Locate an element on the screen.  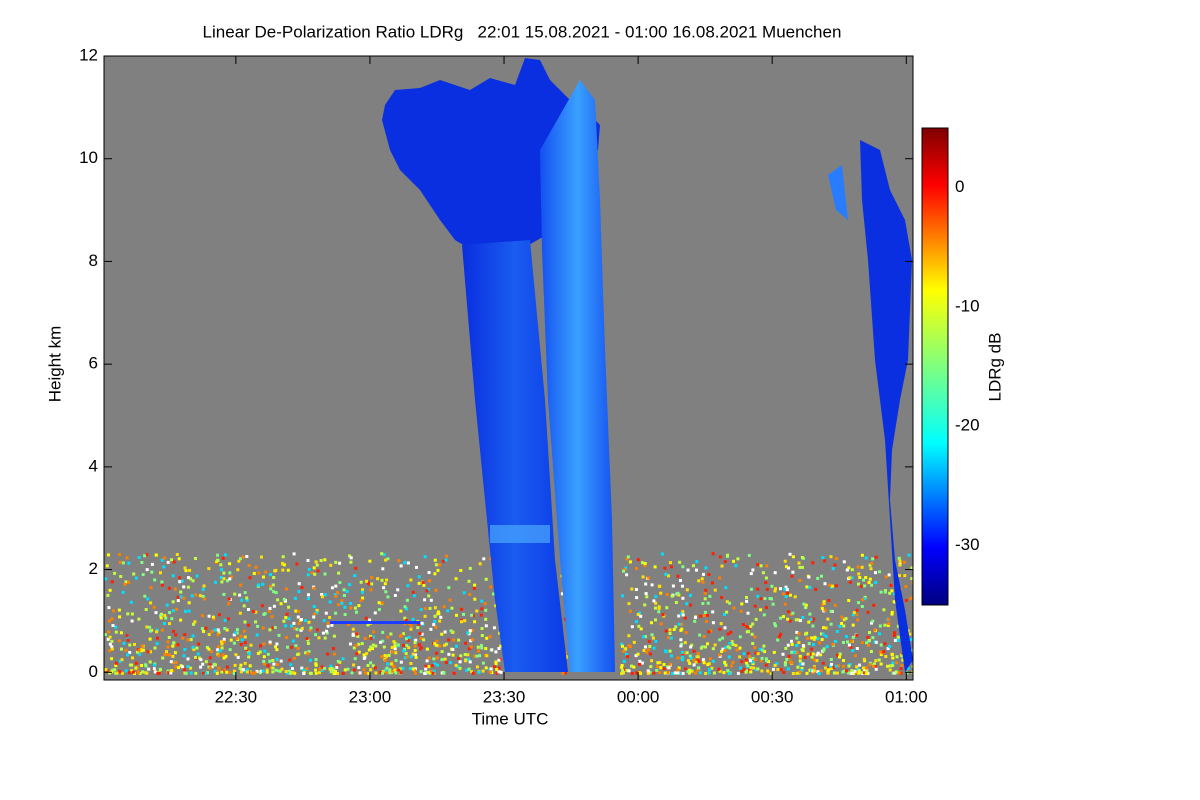
cloud-right is located at coordinates (886, 406).